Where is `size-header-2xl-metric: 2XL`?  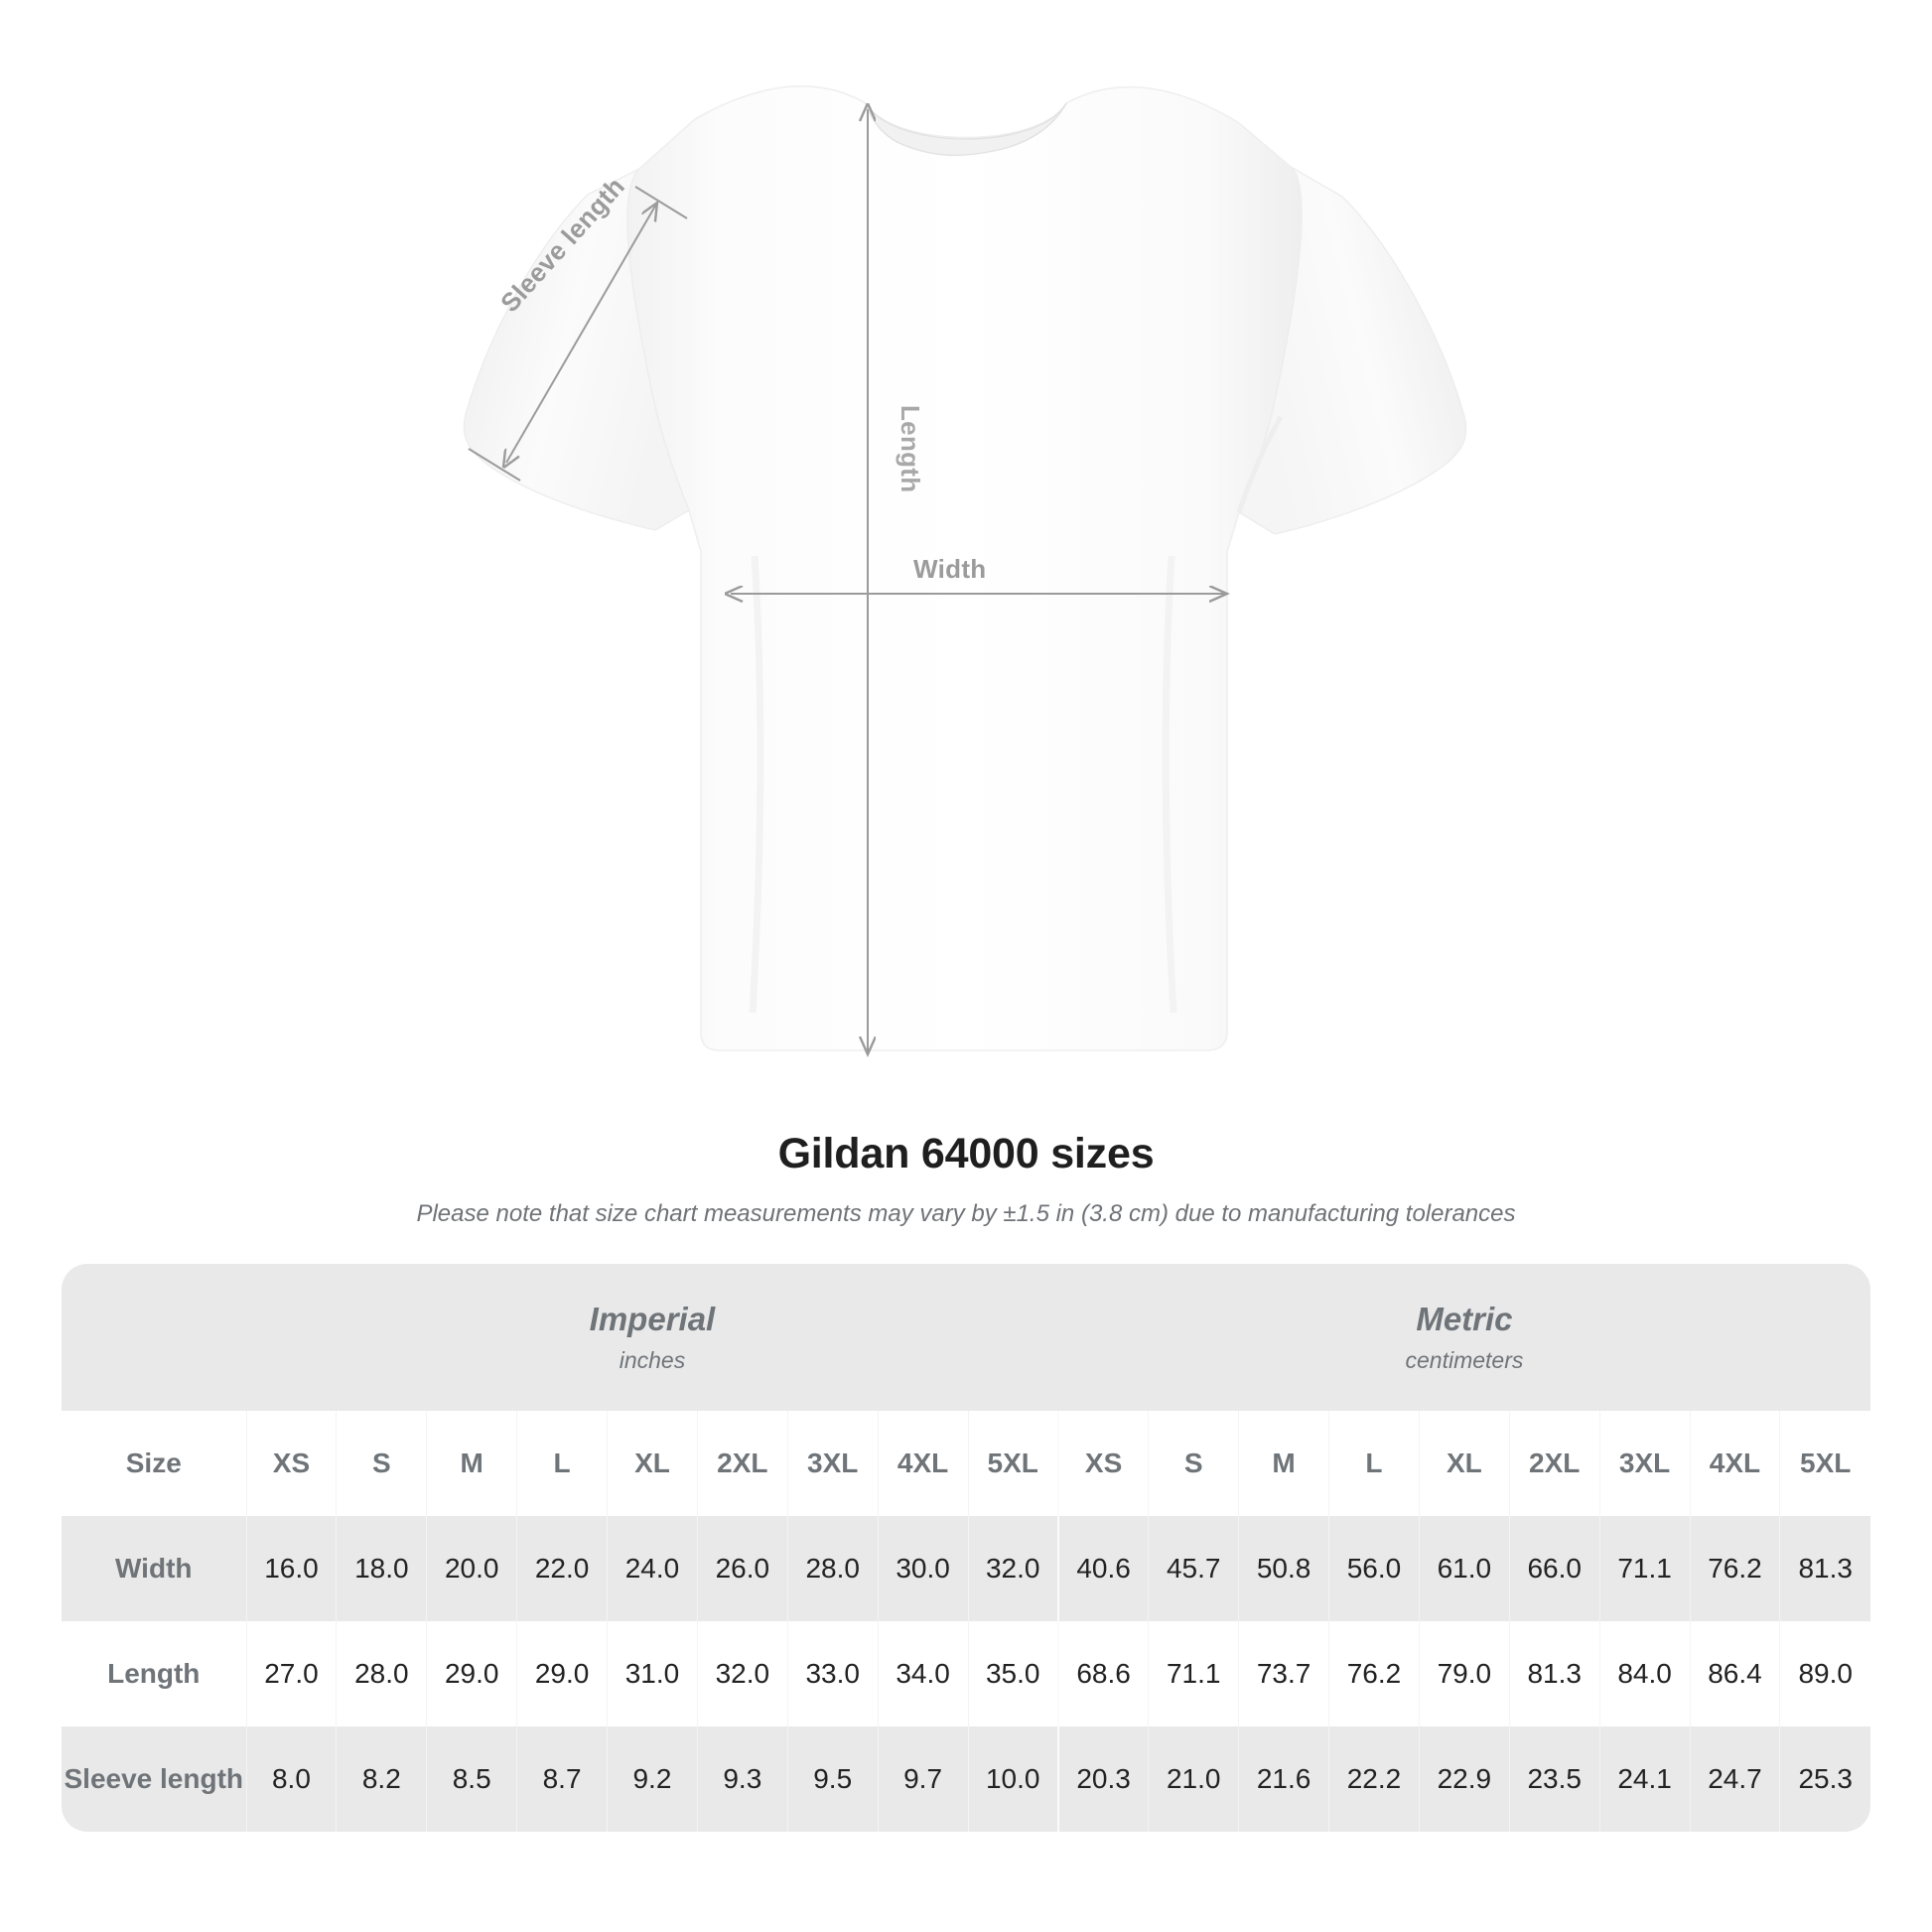 size-header-2xl-metric: 2XL is located at coordinates (1554, 1464).